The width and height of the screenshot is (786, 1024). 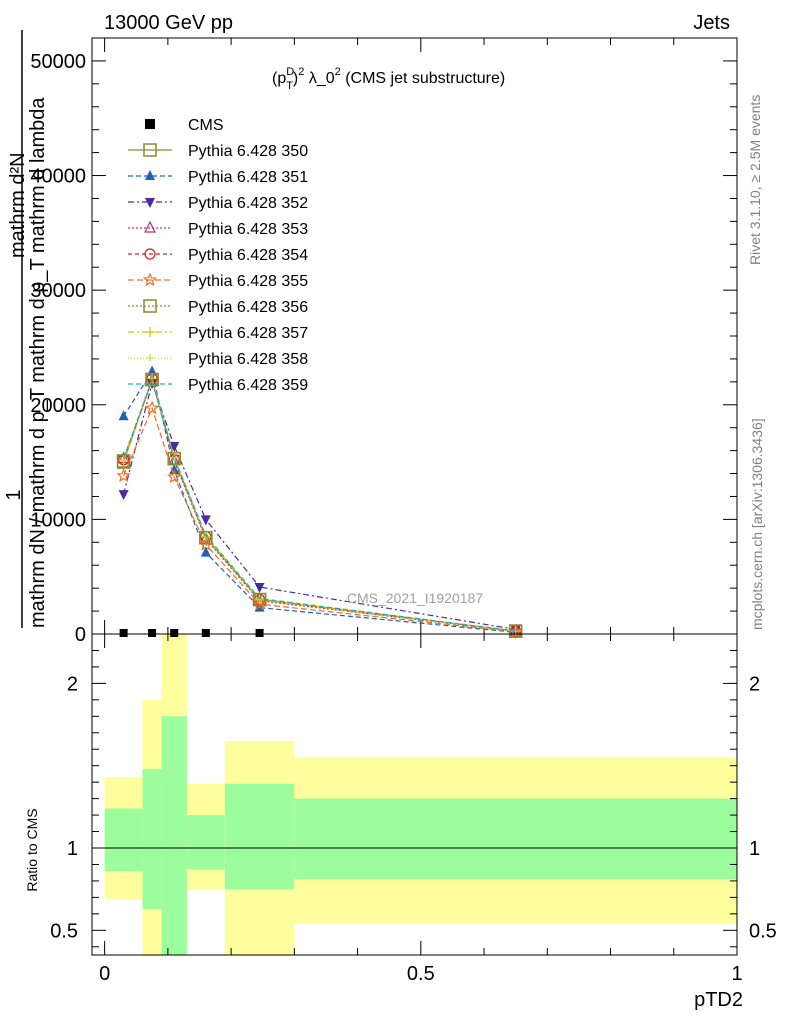 I want to click on legend-label: Pythia 6.428 358, so click(x=248, y=359).